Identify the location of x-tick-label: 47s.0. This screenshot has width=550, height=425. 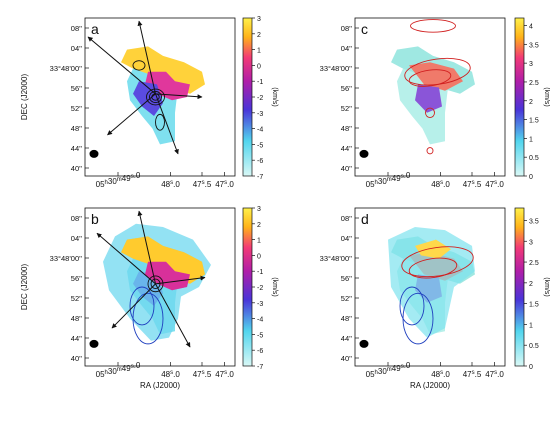
(224, 184).